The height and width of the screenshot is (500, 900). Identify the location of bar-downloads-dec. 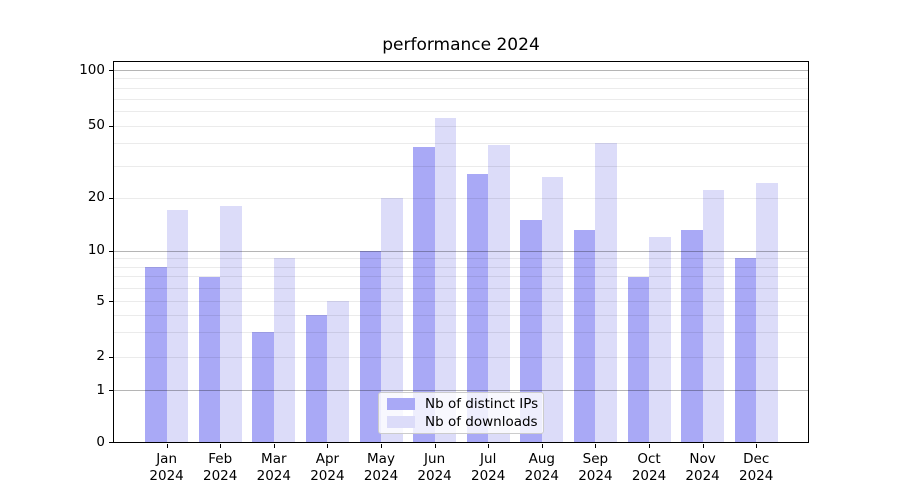
(767, 312).